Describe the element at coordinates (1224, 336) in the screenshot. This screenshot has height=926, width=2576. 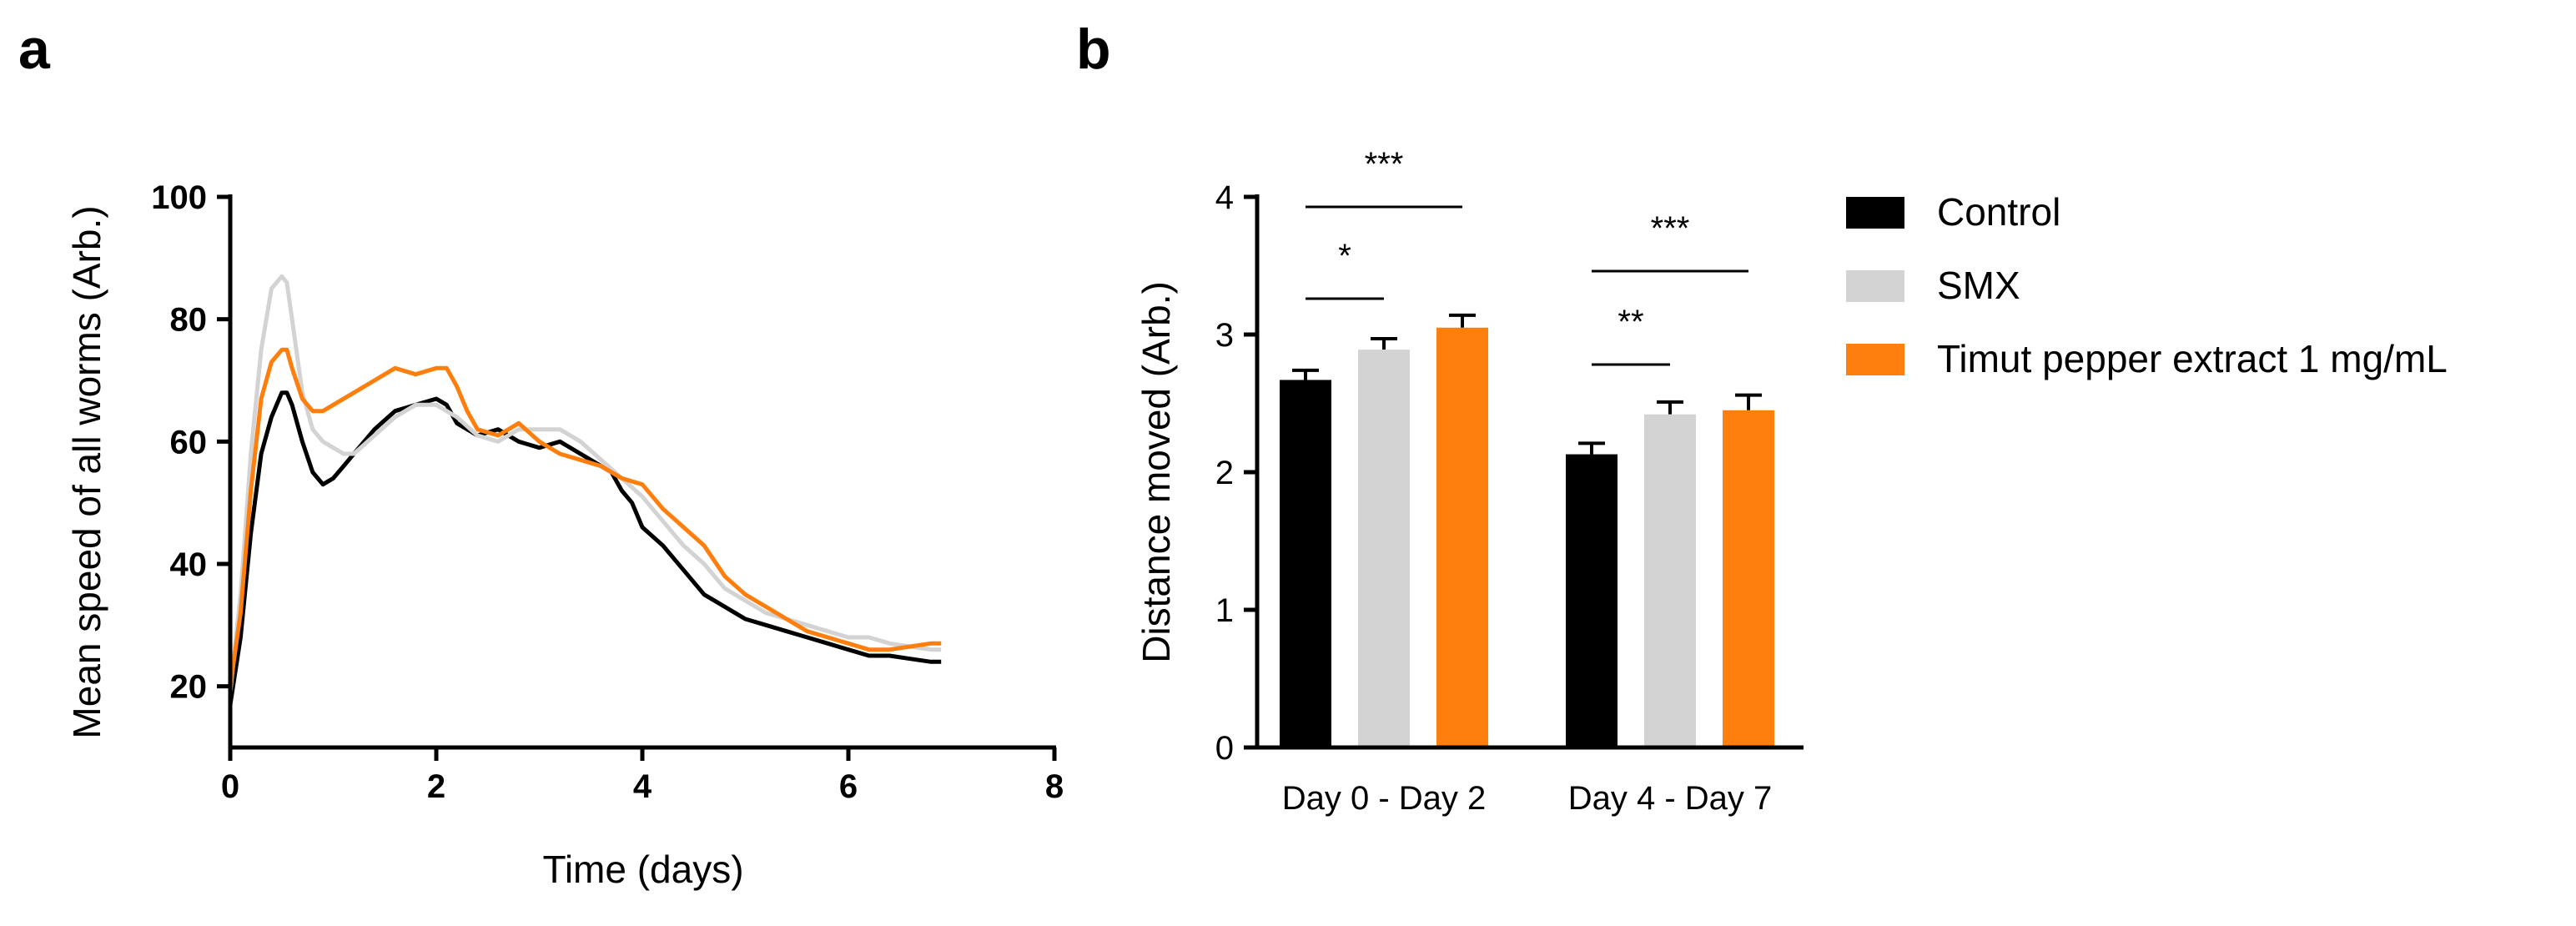
I see `y-tick-label: 3` at that location.